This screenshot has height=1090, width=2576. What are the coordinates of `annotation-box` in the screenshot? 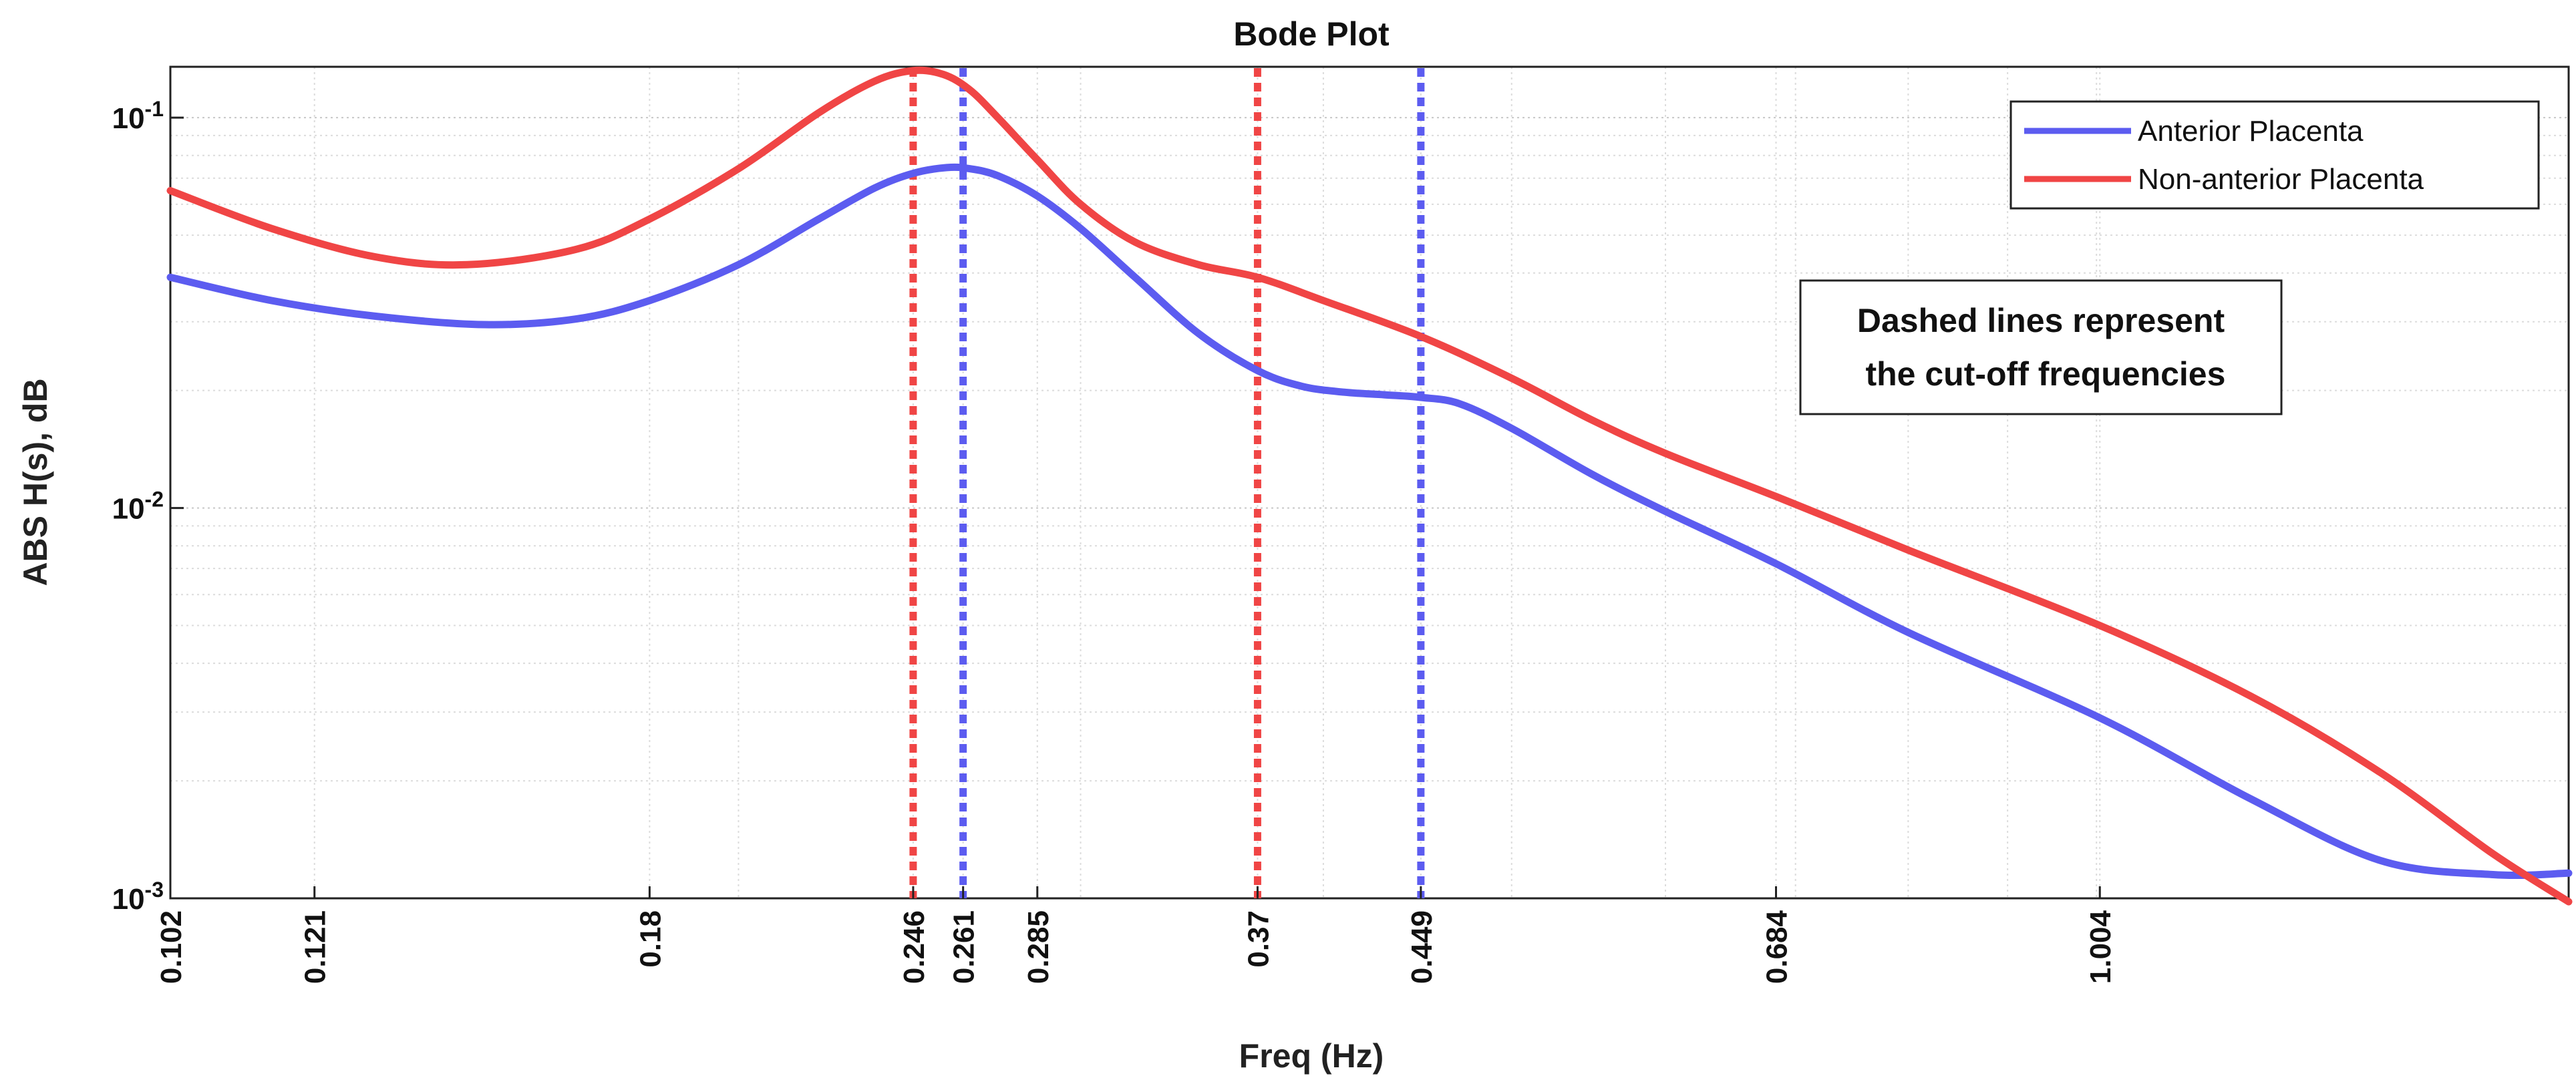 It's located at (2041, 347).